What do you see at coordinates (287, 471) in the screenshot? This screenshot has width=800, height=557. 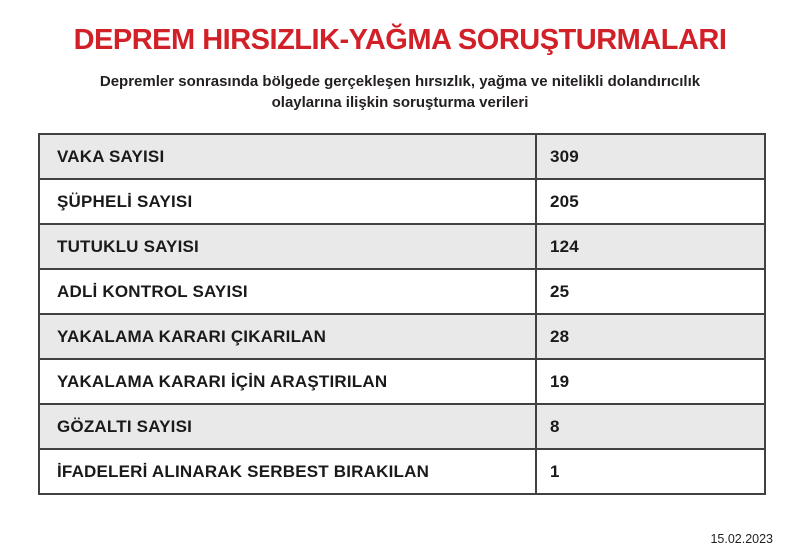 I see `row-label: İFADELERİ ALINARAK SERBEST BIRAKILAN` at bounding box center [287, 471].